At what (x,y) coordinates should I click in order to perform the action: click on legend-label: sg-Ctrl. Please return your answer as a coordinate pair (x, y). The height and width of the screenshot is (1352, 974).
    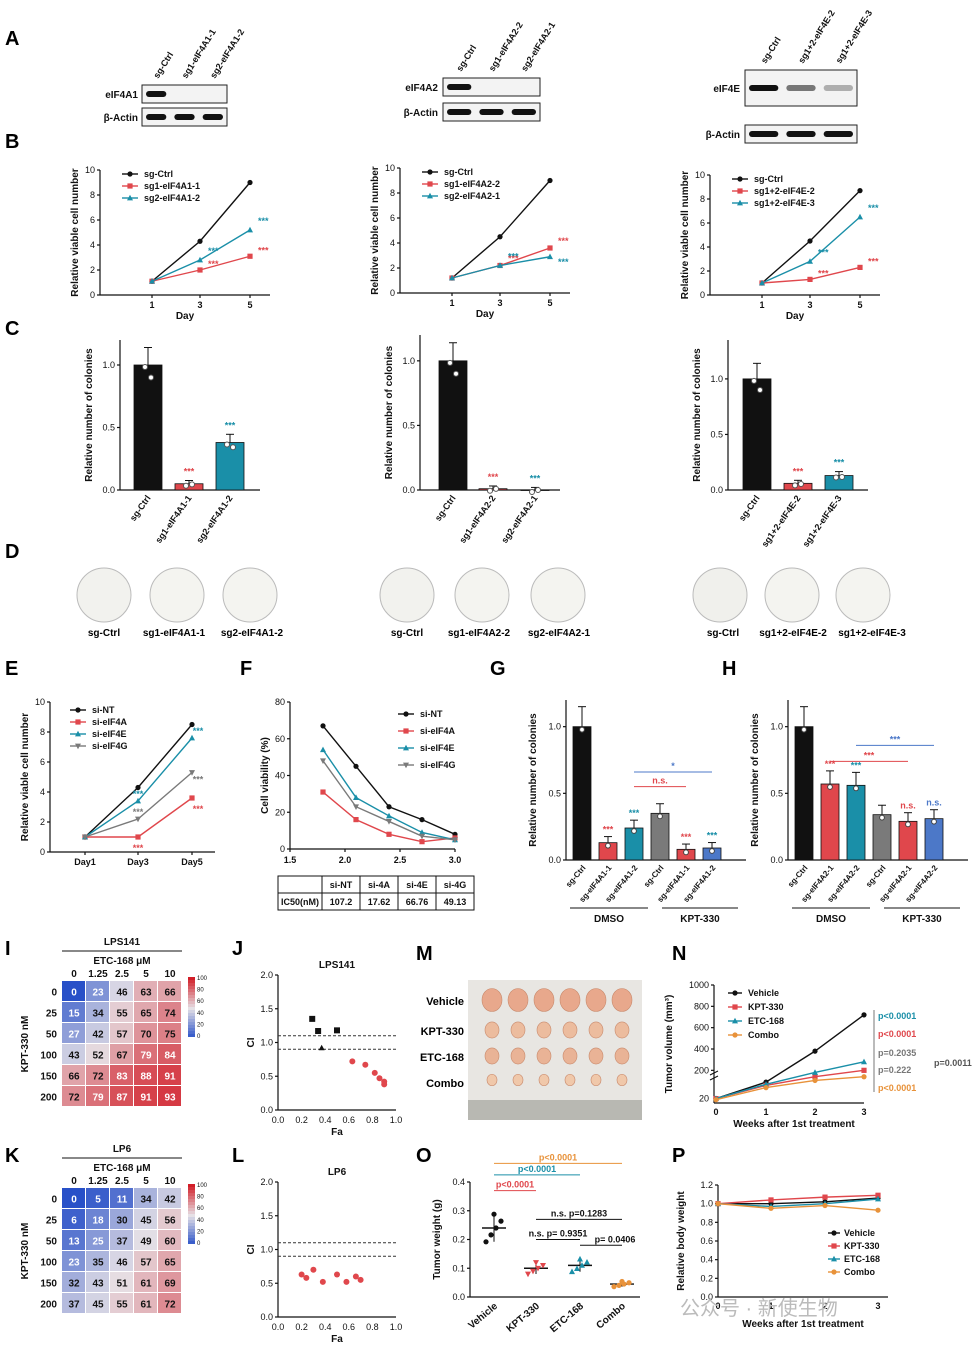
    Looking at the image, I should click on (768, 179).